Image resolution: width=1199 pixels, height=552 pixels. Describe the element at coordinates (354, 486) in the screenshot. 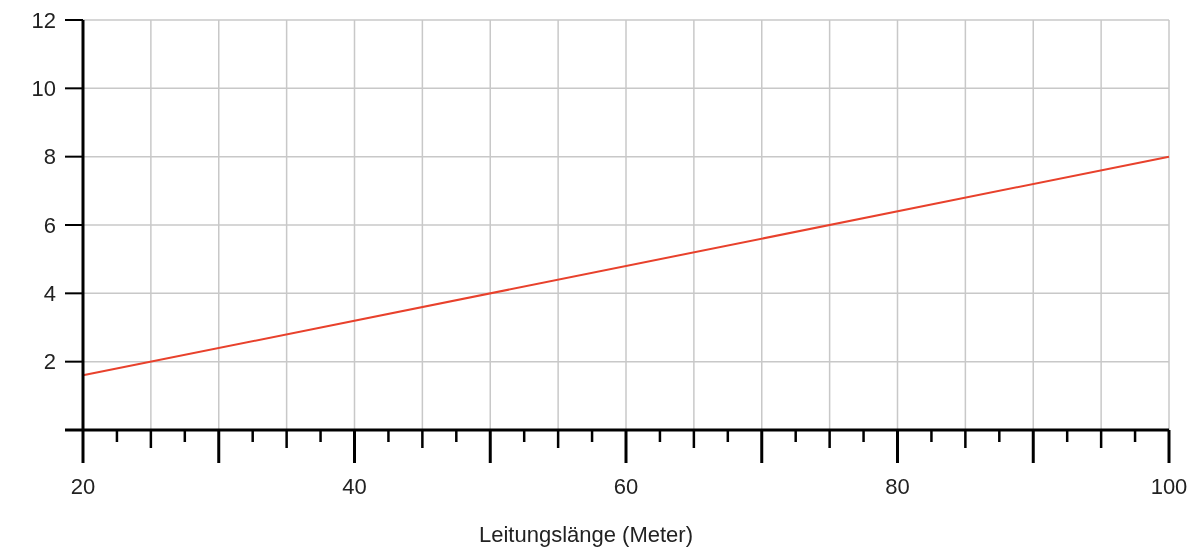

I see `x-tick-label: 40` at that location.